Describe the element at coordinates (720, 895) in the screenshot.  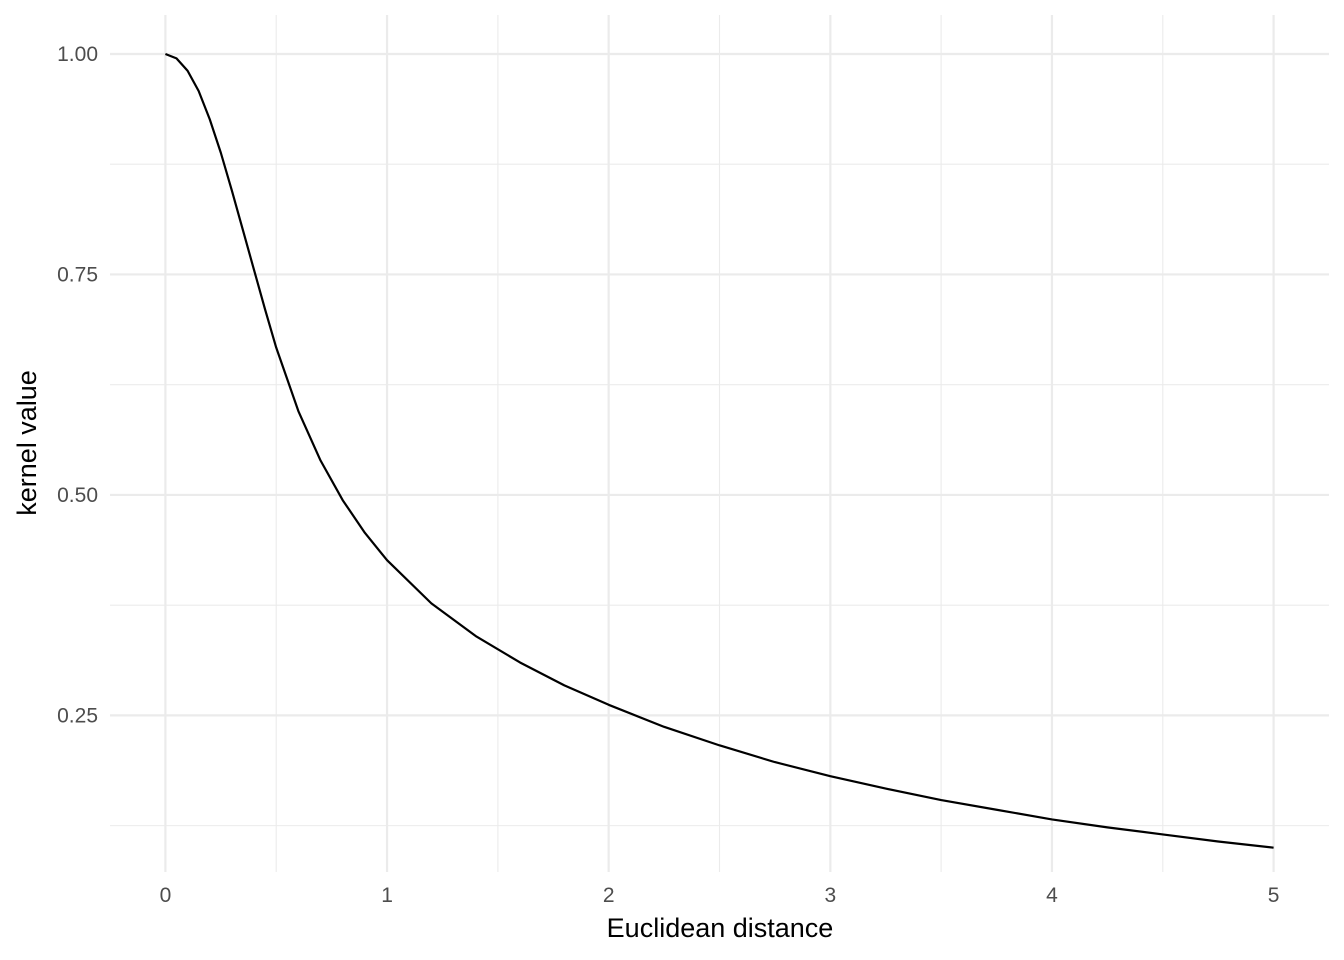
I see `x-tick-labels: 0 1 2 3 4 5` at that location.